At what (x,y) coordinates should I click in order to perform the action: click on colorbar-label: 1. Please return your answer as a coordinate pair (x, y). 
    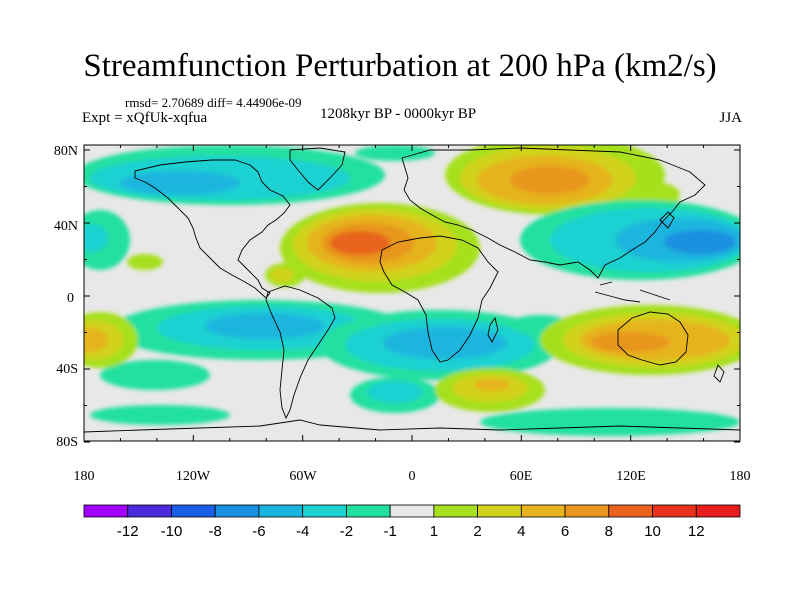
    Looking at the image, I should click on (434, 531).